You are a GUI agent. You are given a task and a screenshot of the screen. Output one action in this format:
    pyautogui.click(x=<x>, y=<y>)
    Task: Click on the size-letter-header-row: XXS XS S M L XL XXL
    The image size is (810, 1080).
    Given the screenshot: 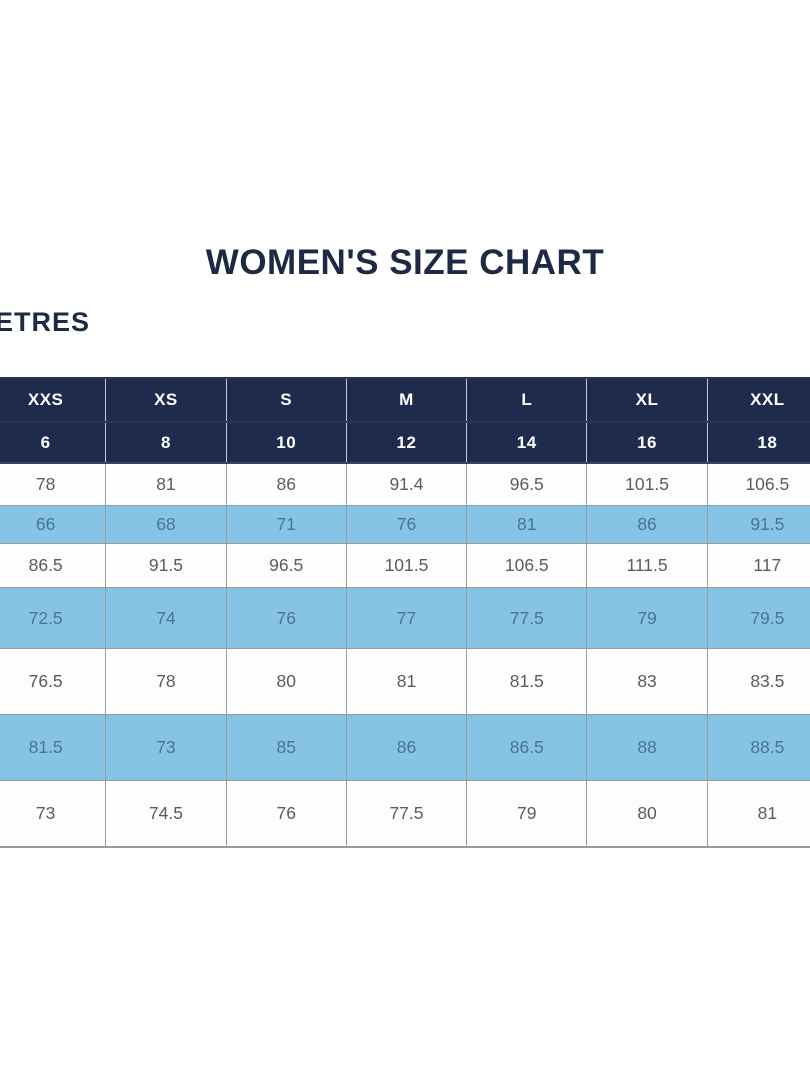 What is the action you would take?
    pyautogui.click(x=405, y=400)
    